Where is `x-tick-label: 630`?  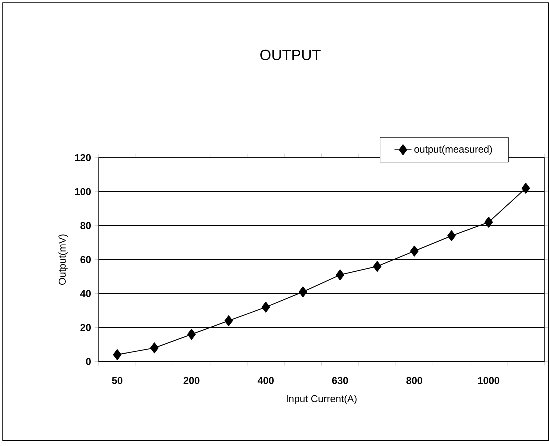 x-tick-label: 630 is located at coordinates (340, 380).